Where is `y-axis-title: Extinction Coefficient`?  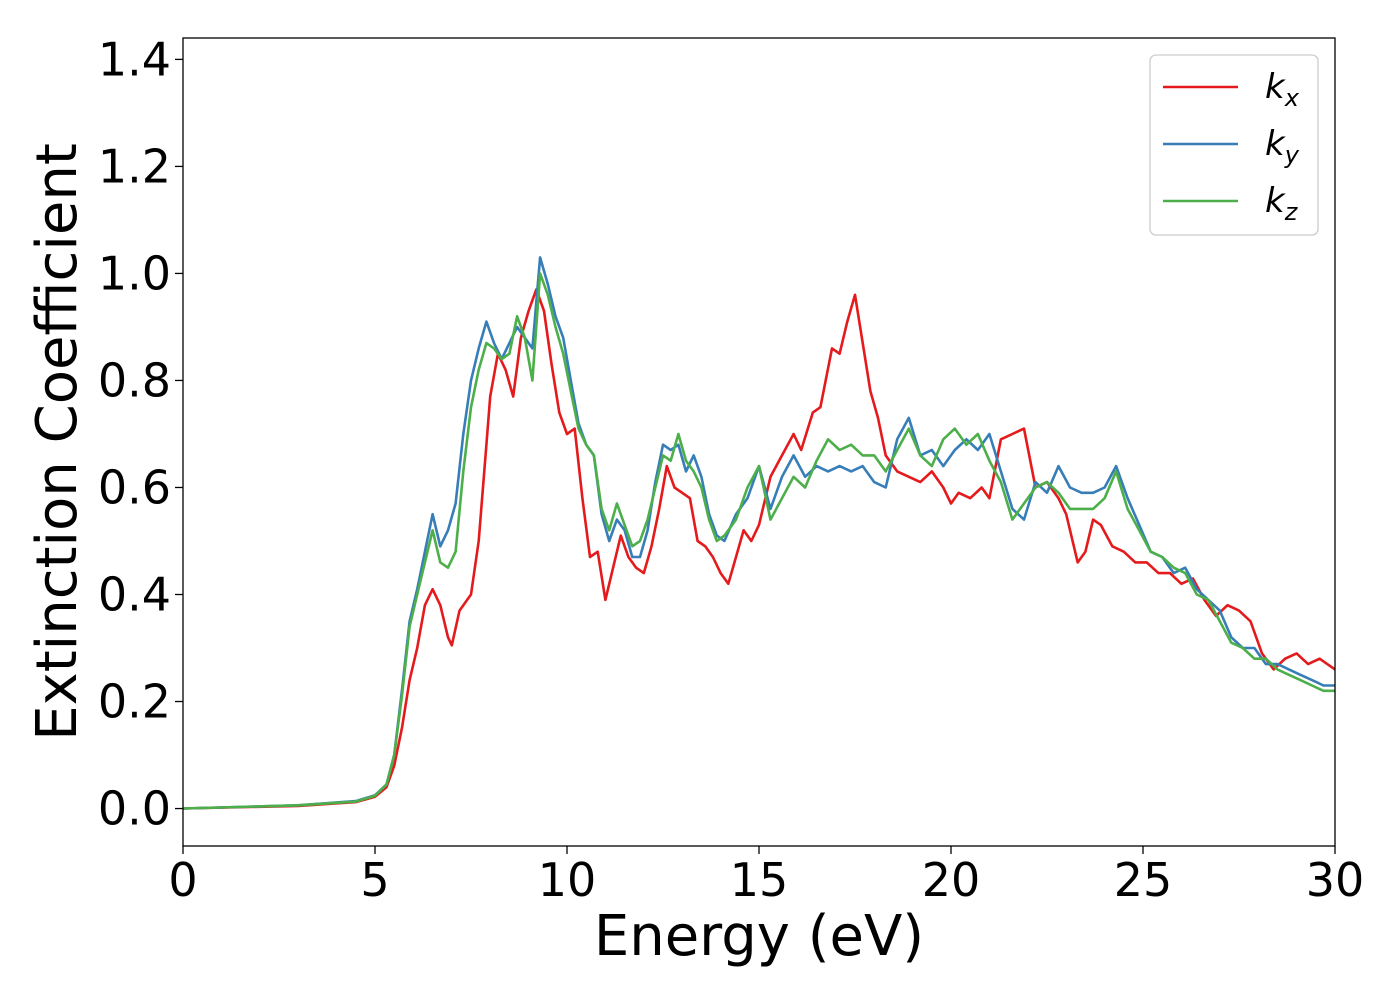 y-axis-title: Extinction Coefficient is located at coordinates (57, 442).